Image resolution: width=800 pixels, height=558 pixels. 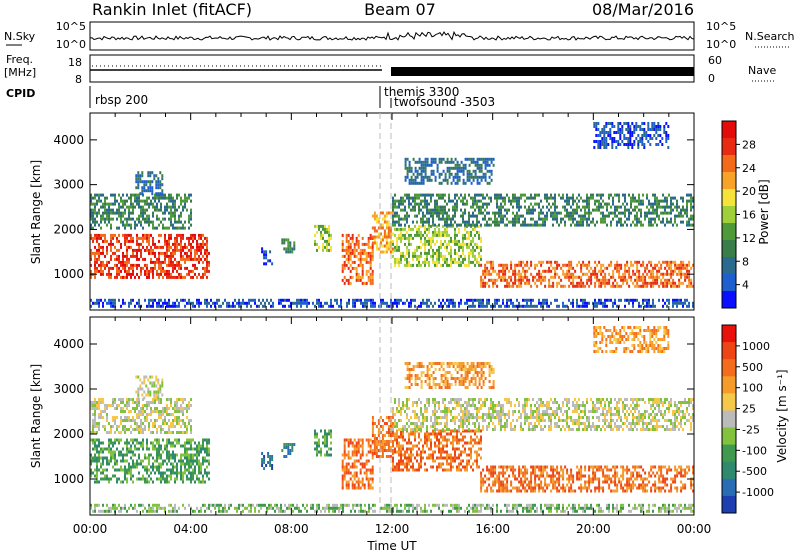 I want to click on colorbar-tick-label: -25, so click(x=751, y=429).